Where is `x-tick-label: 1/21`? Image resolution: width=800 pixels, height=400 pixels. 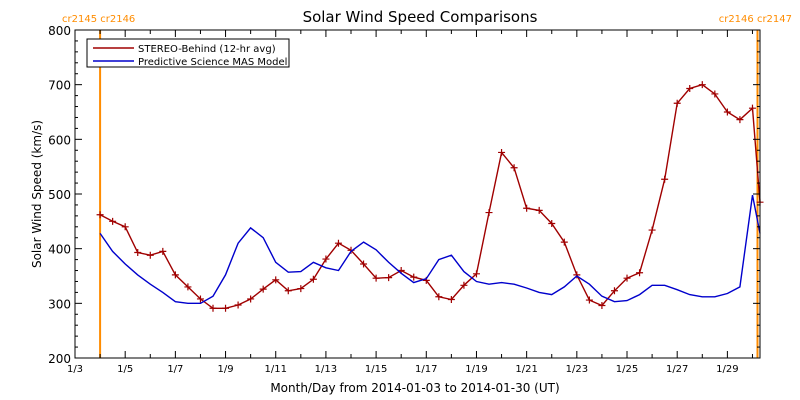 x-tick-label: 1/21 is located at coordinates (526, 369).